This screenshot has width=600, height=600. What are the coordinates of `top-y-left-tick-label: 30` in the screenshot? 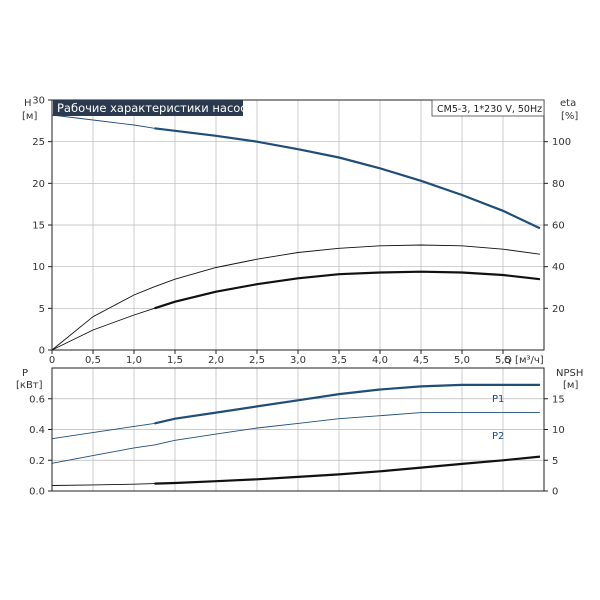 It's located at (38, 101).